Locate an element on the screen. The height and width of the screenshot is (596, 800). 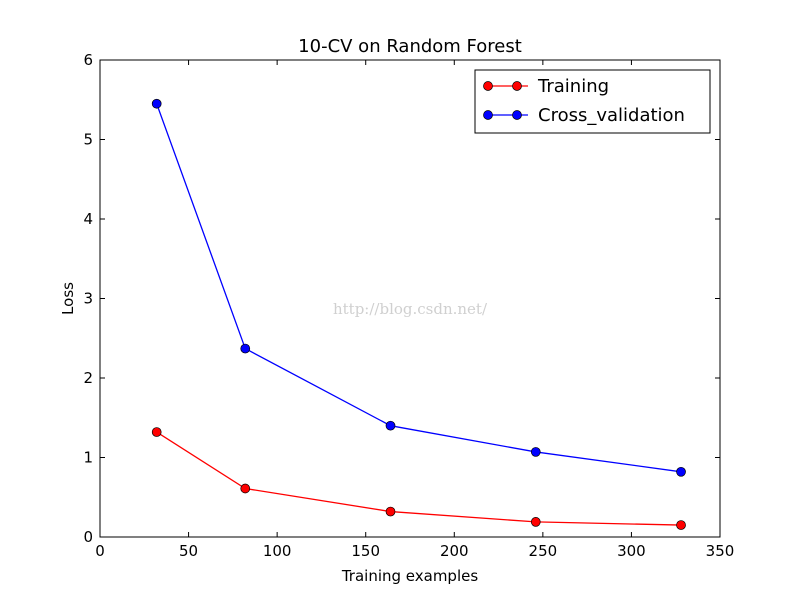
y-tick-label: 5 is located at coordinates (88, 140).